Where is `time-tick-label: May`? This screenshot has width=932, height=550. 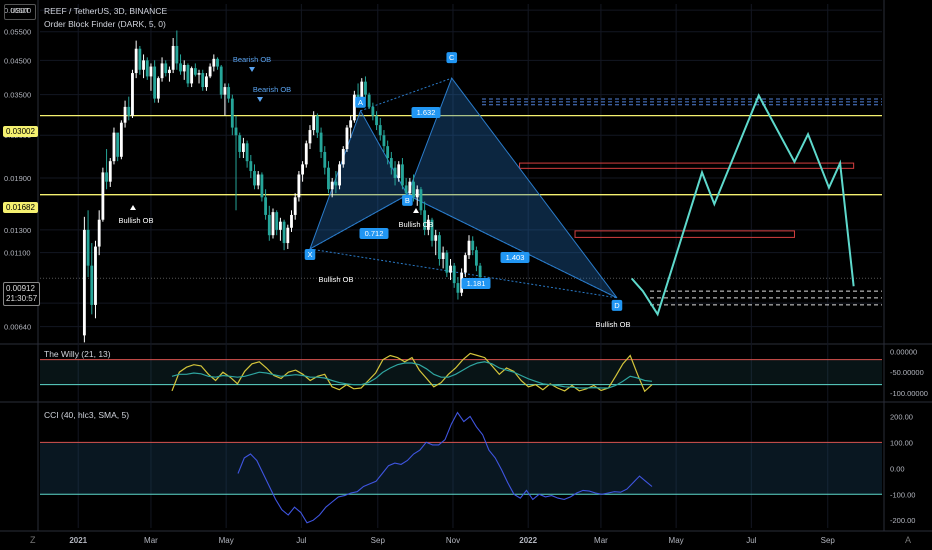 time-tick-label: May is located at coordinates (676, 540).